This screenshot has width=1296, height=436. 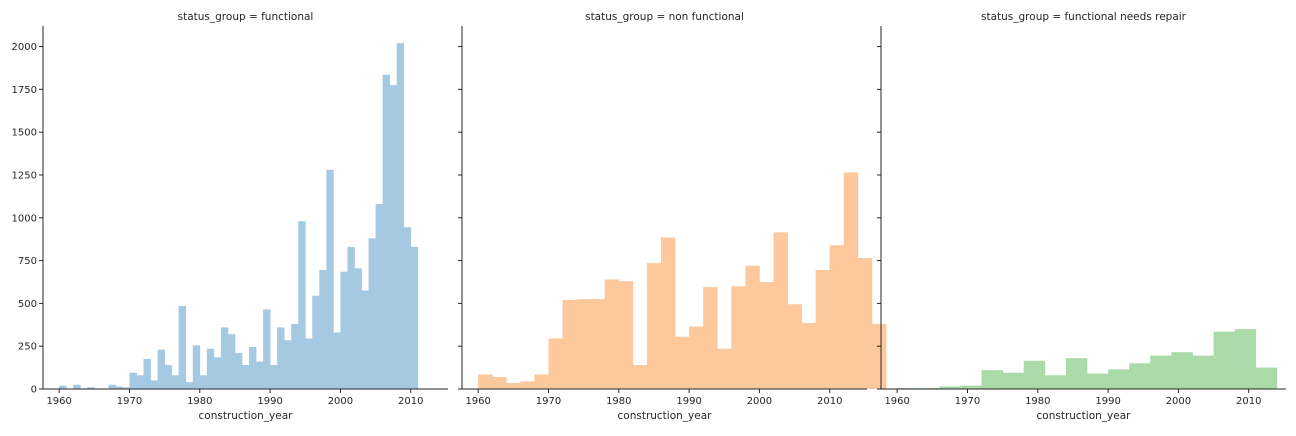 I want to click on y-tick-label: 1750, so click(x=24, y=90).